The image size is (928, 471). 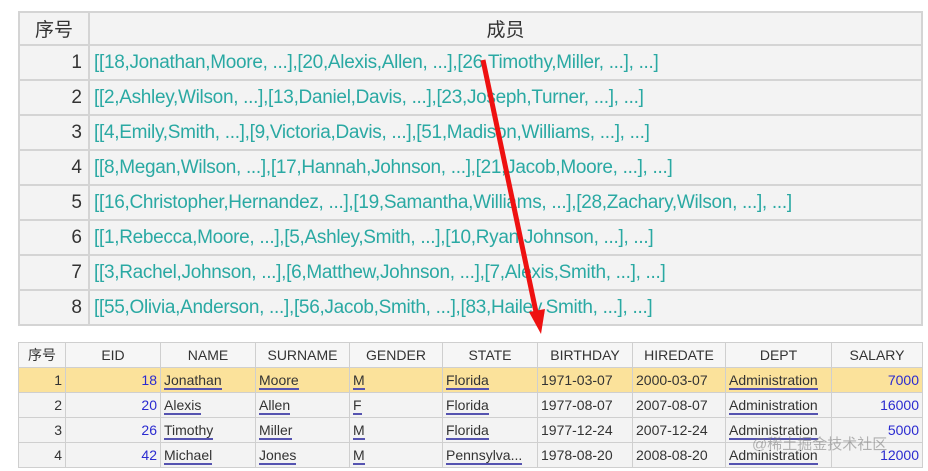 What do you see at coordinates (302, 405) in the screenshot?
I see `surname-cell: Allen` at bounding box center [302, 405].